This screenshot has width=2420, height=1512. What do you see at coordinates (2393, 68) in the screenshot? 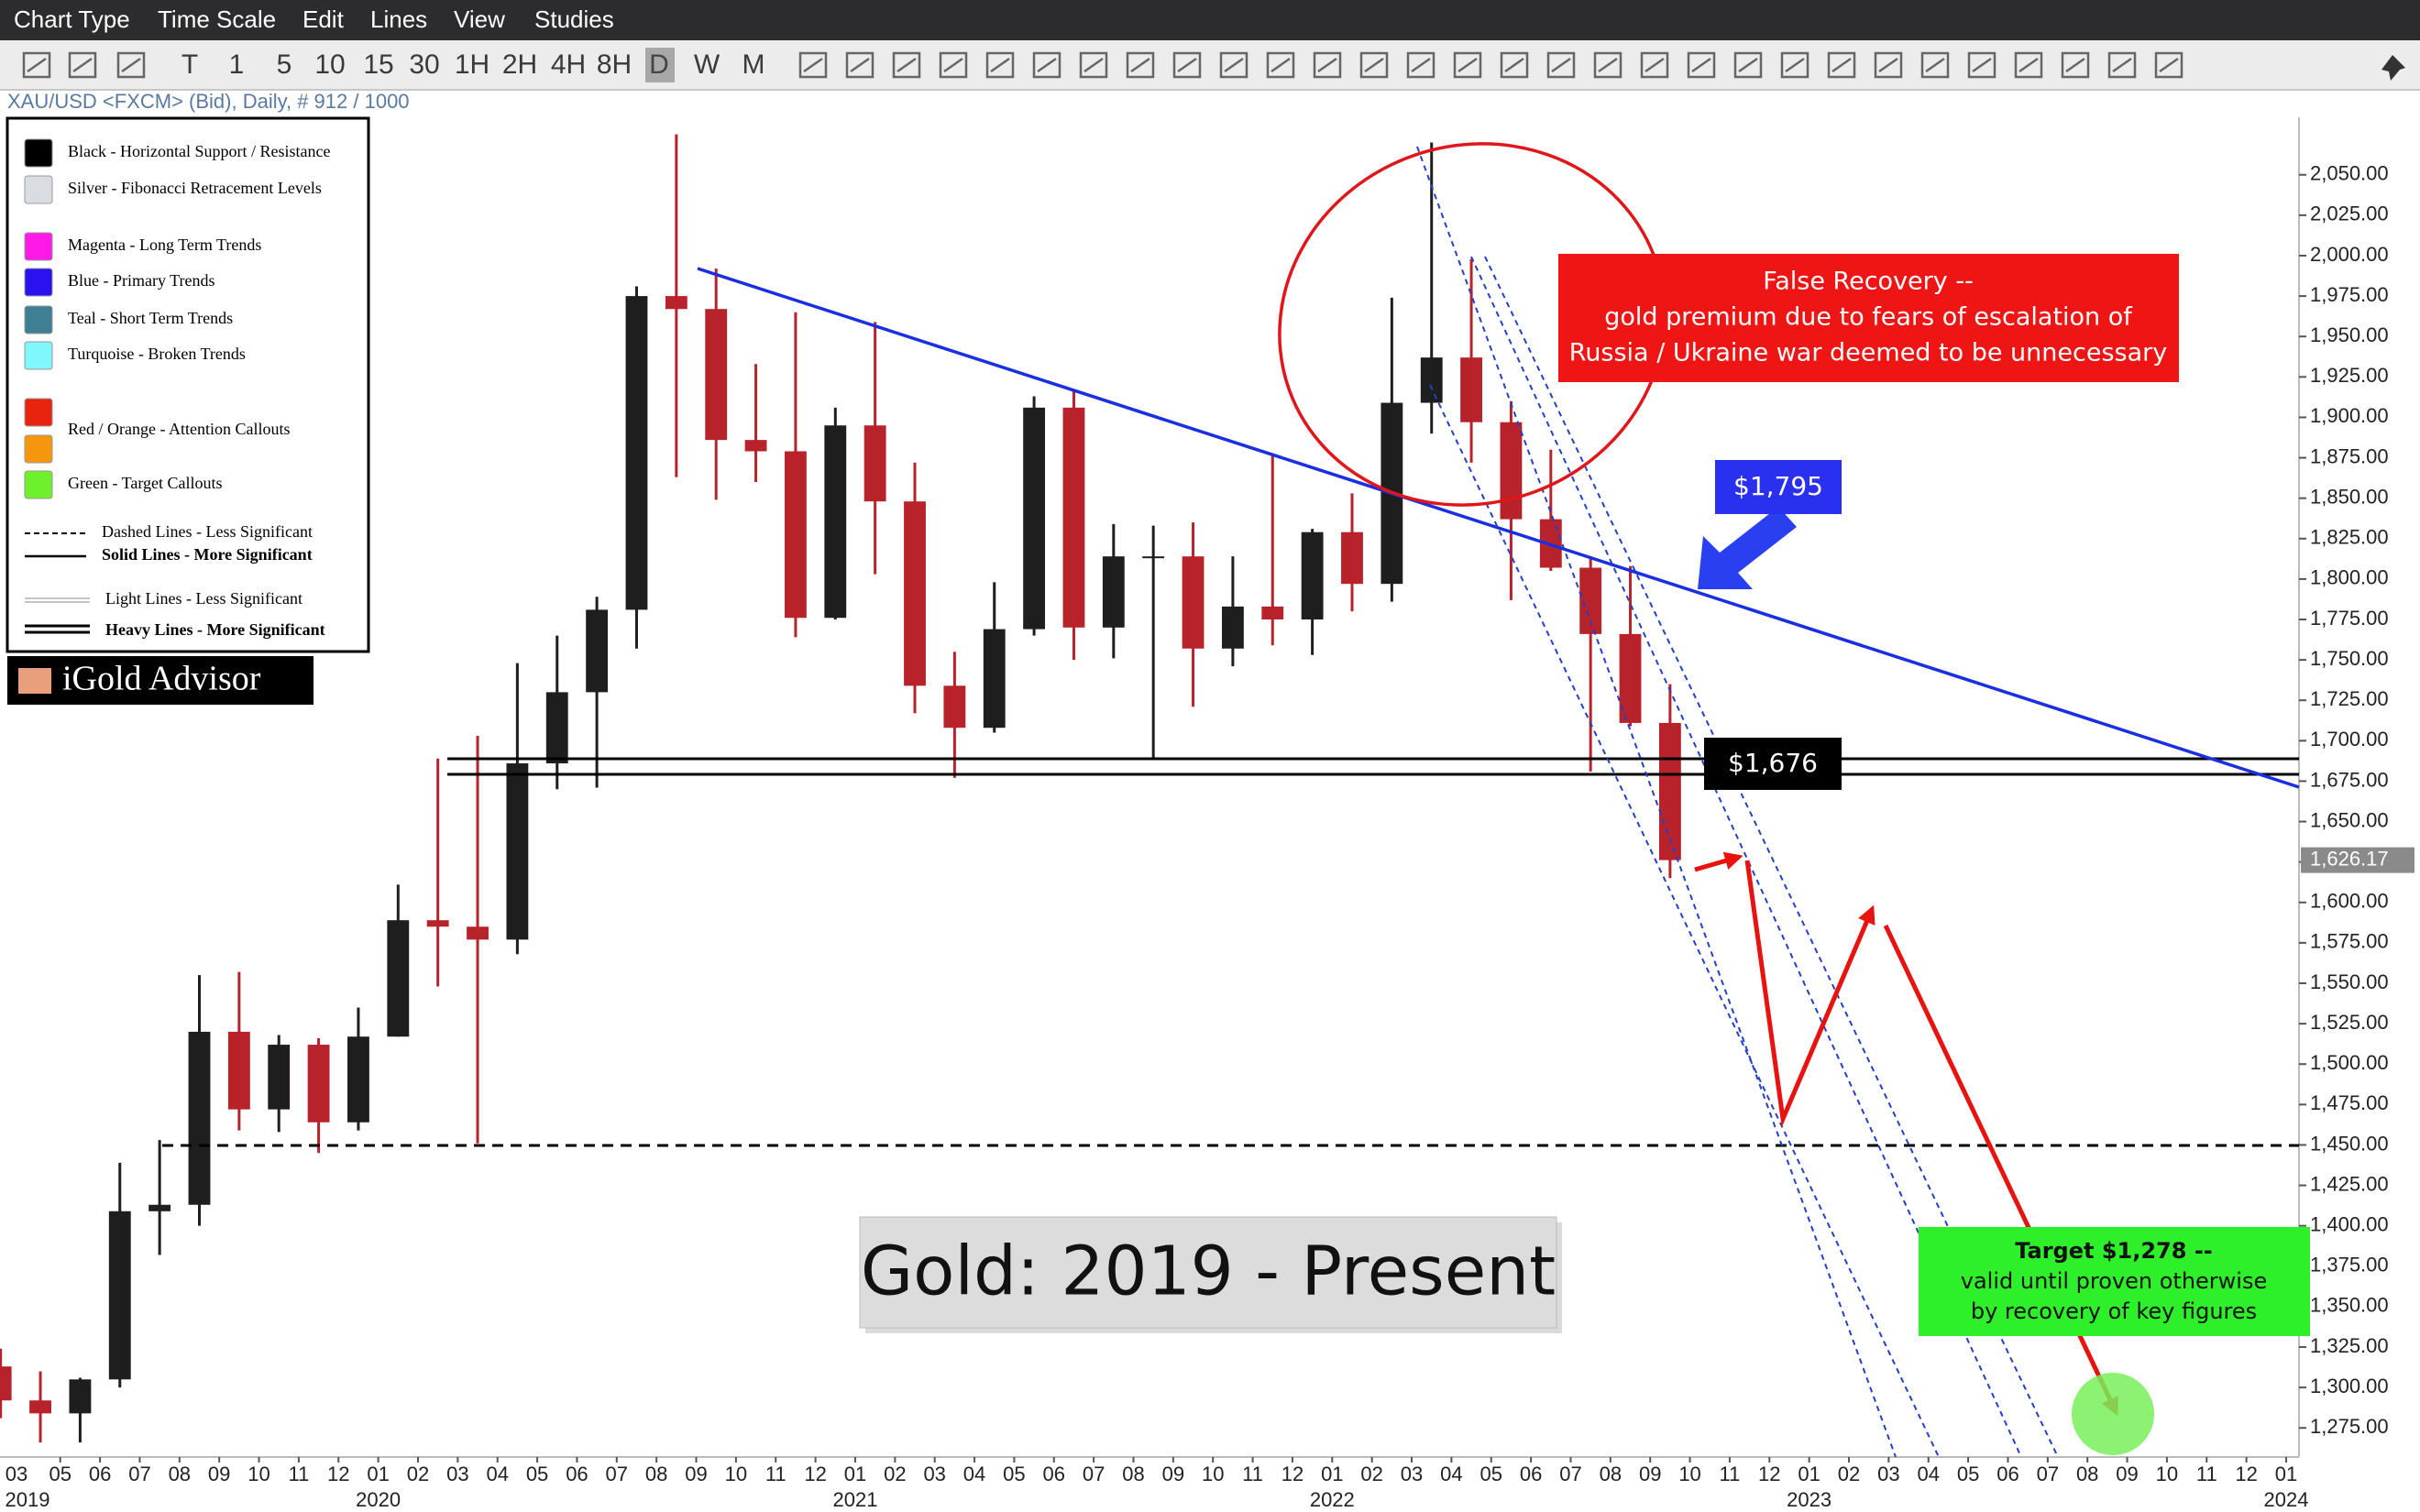
I see `pin-icon` at bounding box center [2393, 68].